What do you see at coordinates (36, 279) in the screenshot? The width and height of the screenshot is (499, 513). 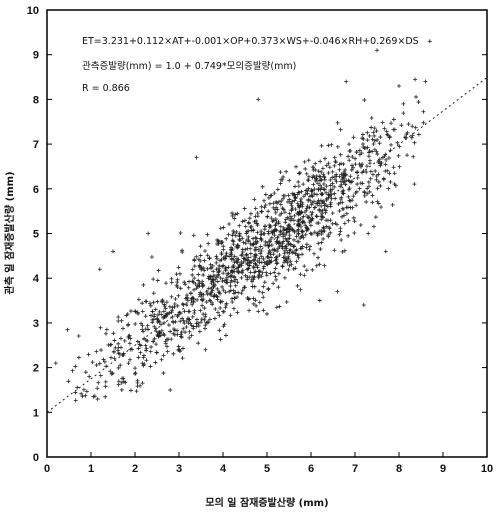 I see `y-tick-label: 4` at bounding box center [36, 279].